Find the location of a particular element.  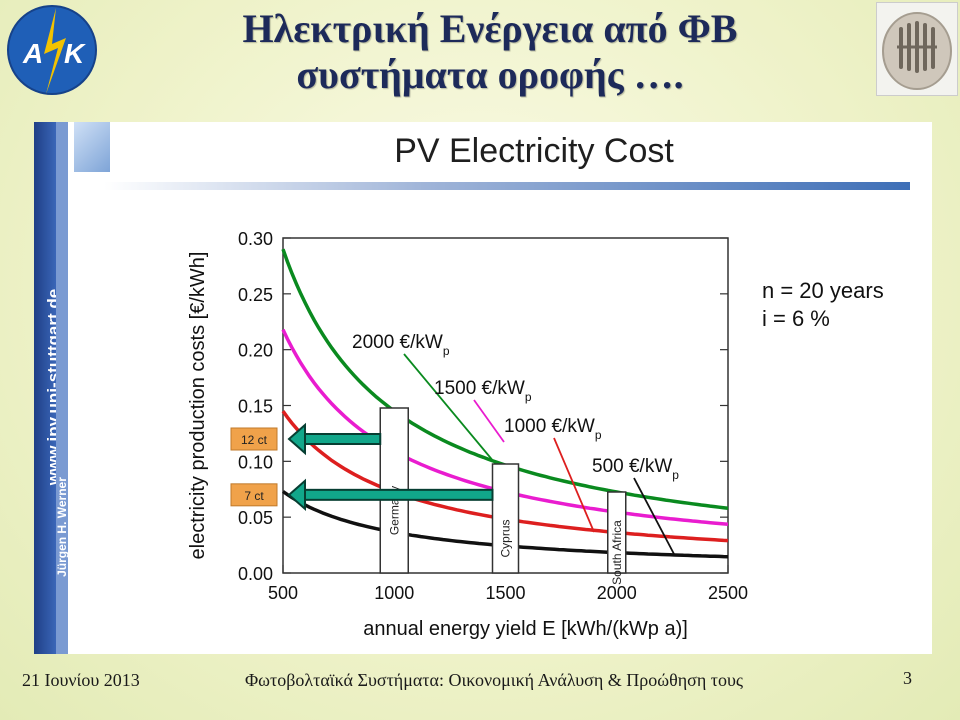

y-tick-label: 0.10 is located at coordinates (255, 462).